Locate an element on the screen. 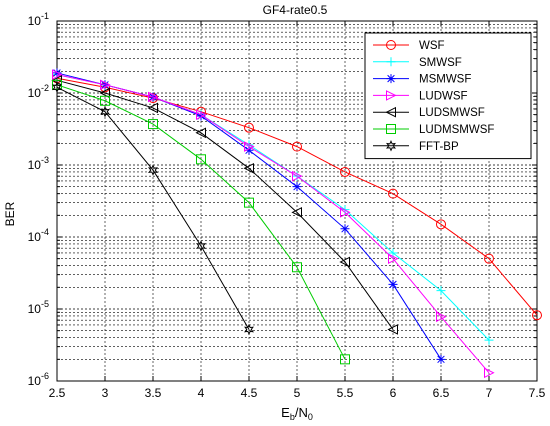 This screenshot has height=426, width=550. x-tick-label: 6 is located at coordinates (393, 393).